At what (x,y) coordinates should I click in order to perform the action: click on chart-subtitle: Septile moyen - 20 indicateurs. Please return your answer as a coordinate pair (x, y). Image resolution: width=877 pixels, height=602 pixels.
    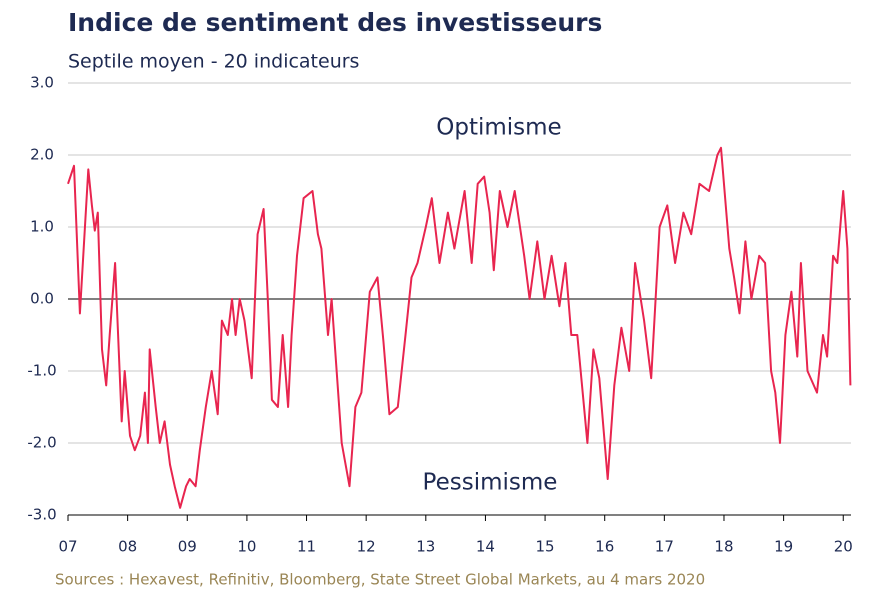
    Looking at the image, I should click on (213, 62).